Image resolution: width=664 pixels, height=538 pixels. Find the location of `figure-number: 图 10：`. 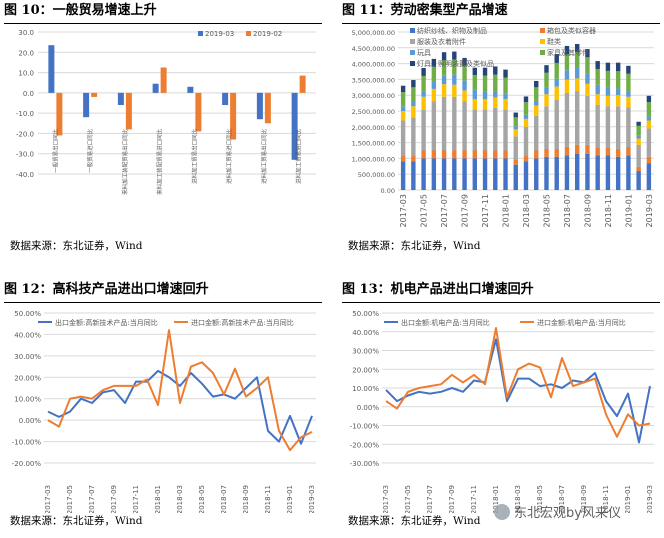

figure-number: 图 10： is located at coordinates (28, 10).